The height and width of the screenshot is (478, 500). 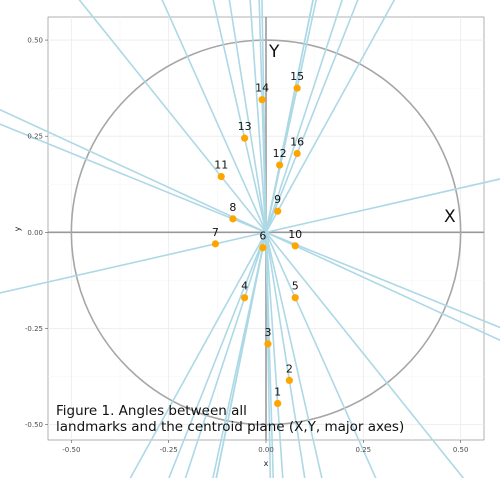 What do you see at coordinates (297, 142) in the screenshot?
I see `point-label-16: 16` at bounding box center [297, 142].